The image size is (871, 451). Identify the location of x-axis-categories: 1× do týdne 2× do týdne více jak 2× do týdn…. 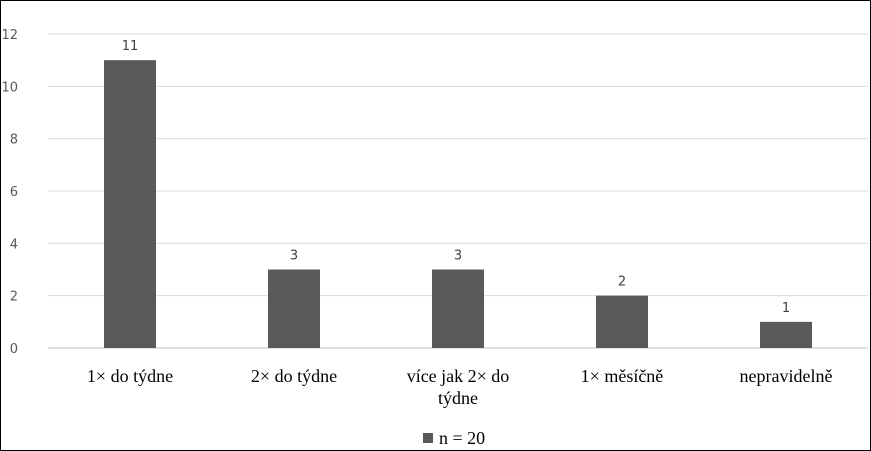
(460, 387).